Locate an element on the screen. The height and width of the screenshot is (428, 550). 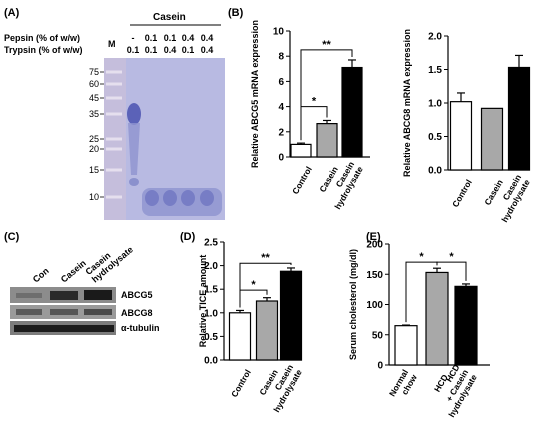
trypsin-values: 0.1 0.1 0.4 0.1 0.4 is located at coordinates (170, 50).